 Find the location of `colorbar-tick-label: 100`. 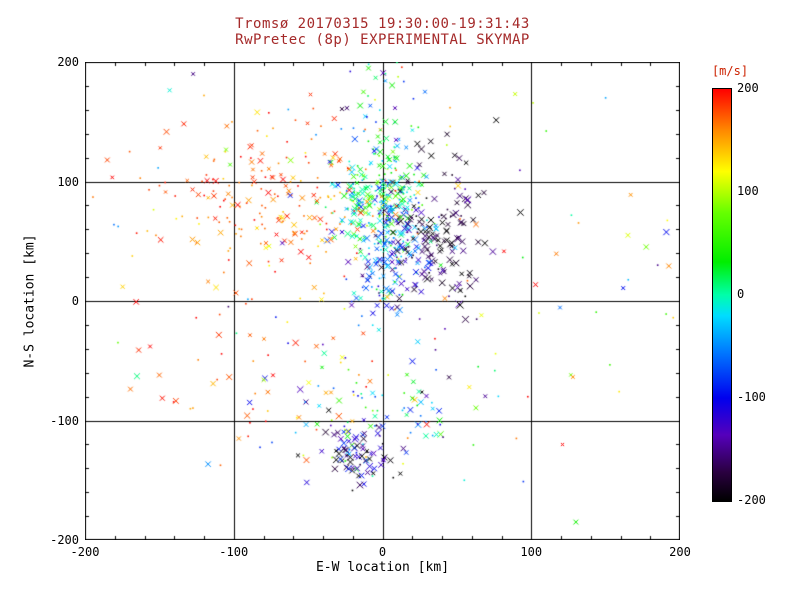

colorbar-tick-label: 100 is located at coordinates (748, 191).